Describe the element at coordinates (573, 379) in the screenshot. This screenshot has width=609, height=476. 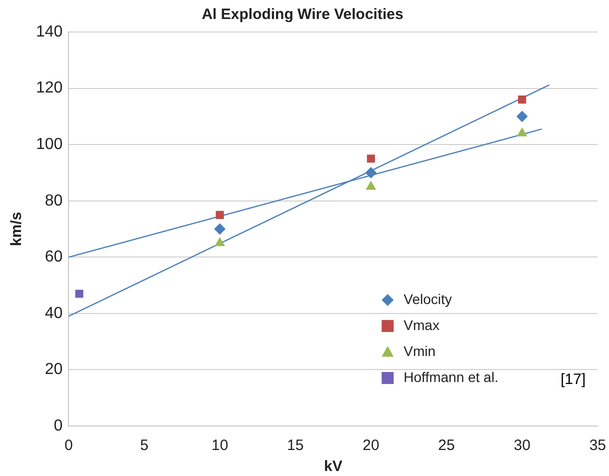
I see `annotation: [17]` at that location.